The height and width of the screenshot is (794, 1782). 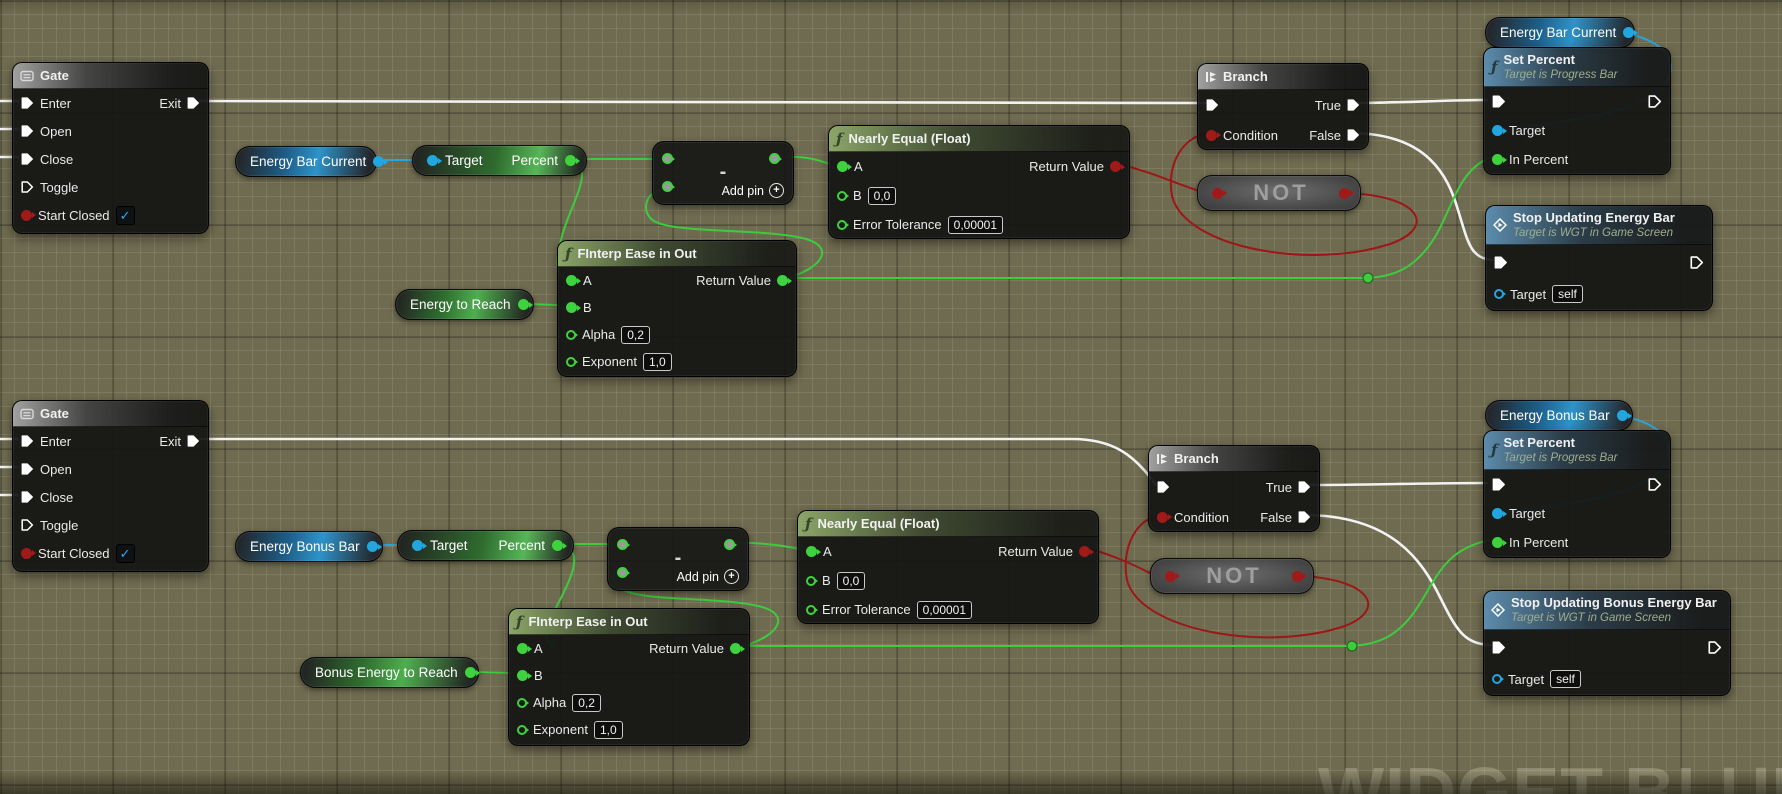 What do you see at coordinates (312, 161) in the screenshot?
I see `variable-node-energy-bar-current: Energy Bar Current` at bounding box center [312, 161].